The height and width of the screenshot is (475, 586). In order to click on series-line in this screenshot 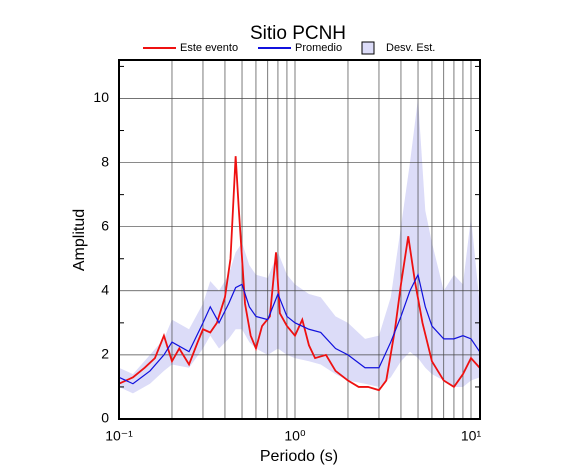, I will do `click(299, 328)`.